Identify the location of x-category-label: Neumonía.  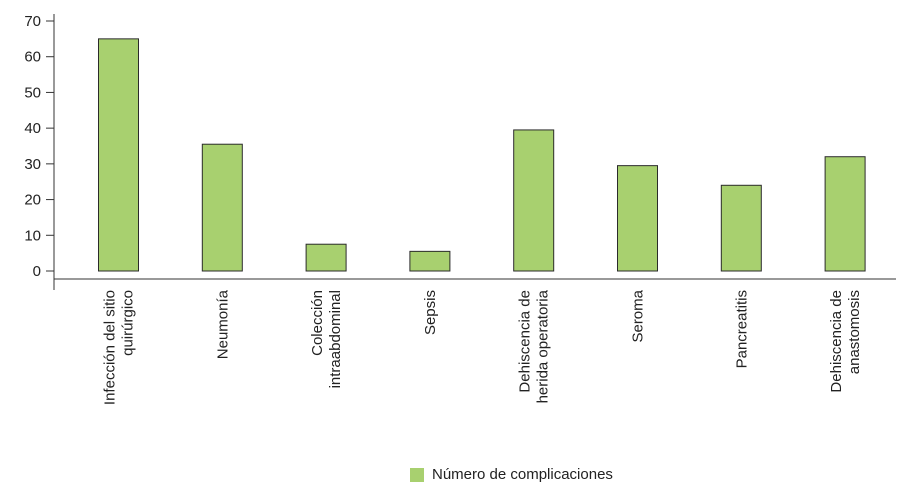
(222, 324).